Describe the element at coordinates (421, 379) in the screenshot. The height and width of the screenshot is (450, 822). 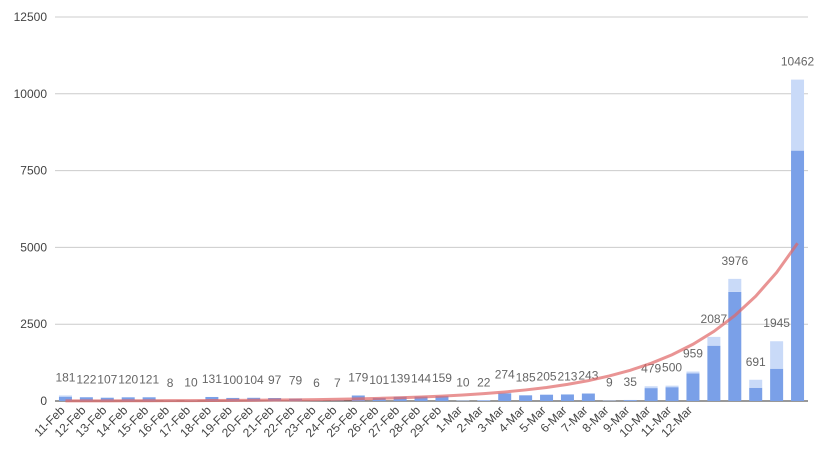
I see `data-label: 144` at that location.